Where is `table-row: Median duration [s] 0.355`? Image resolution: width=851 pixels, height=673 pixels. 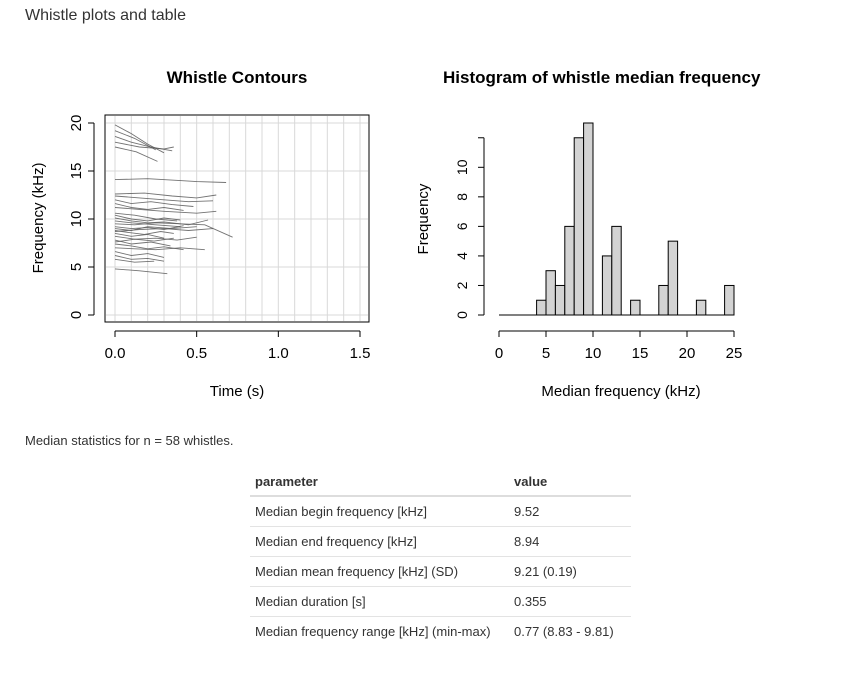 table-row: Median duration [s] 0.355 is located at coordinates (440, 601).